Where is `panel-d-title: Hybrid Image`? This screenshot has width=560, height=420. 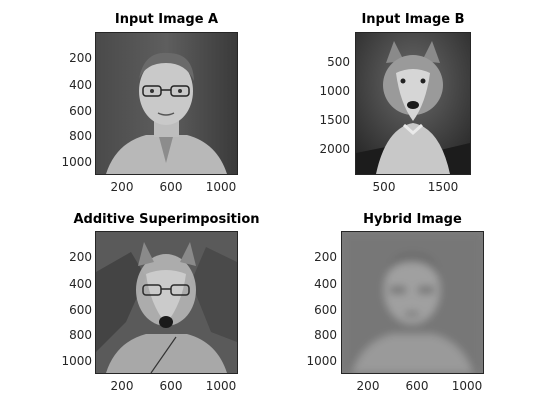 panel-d-title: Hybrid Image is located at coordinates (412, 219).